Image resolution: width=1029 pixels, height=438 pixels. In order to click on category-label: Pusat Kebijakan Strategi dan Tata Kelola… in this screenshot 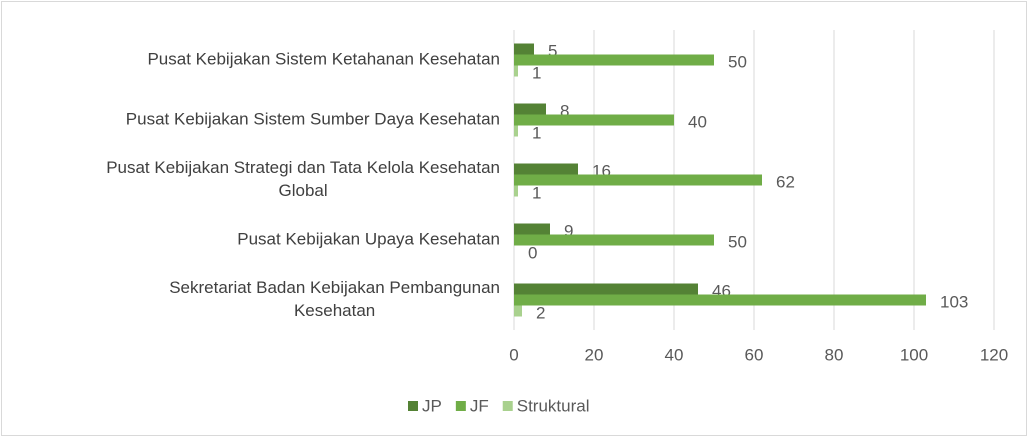, I will do `click(255, 180)`.